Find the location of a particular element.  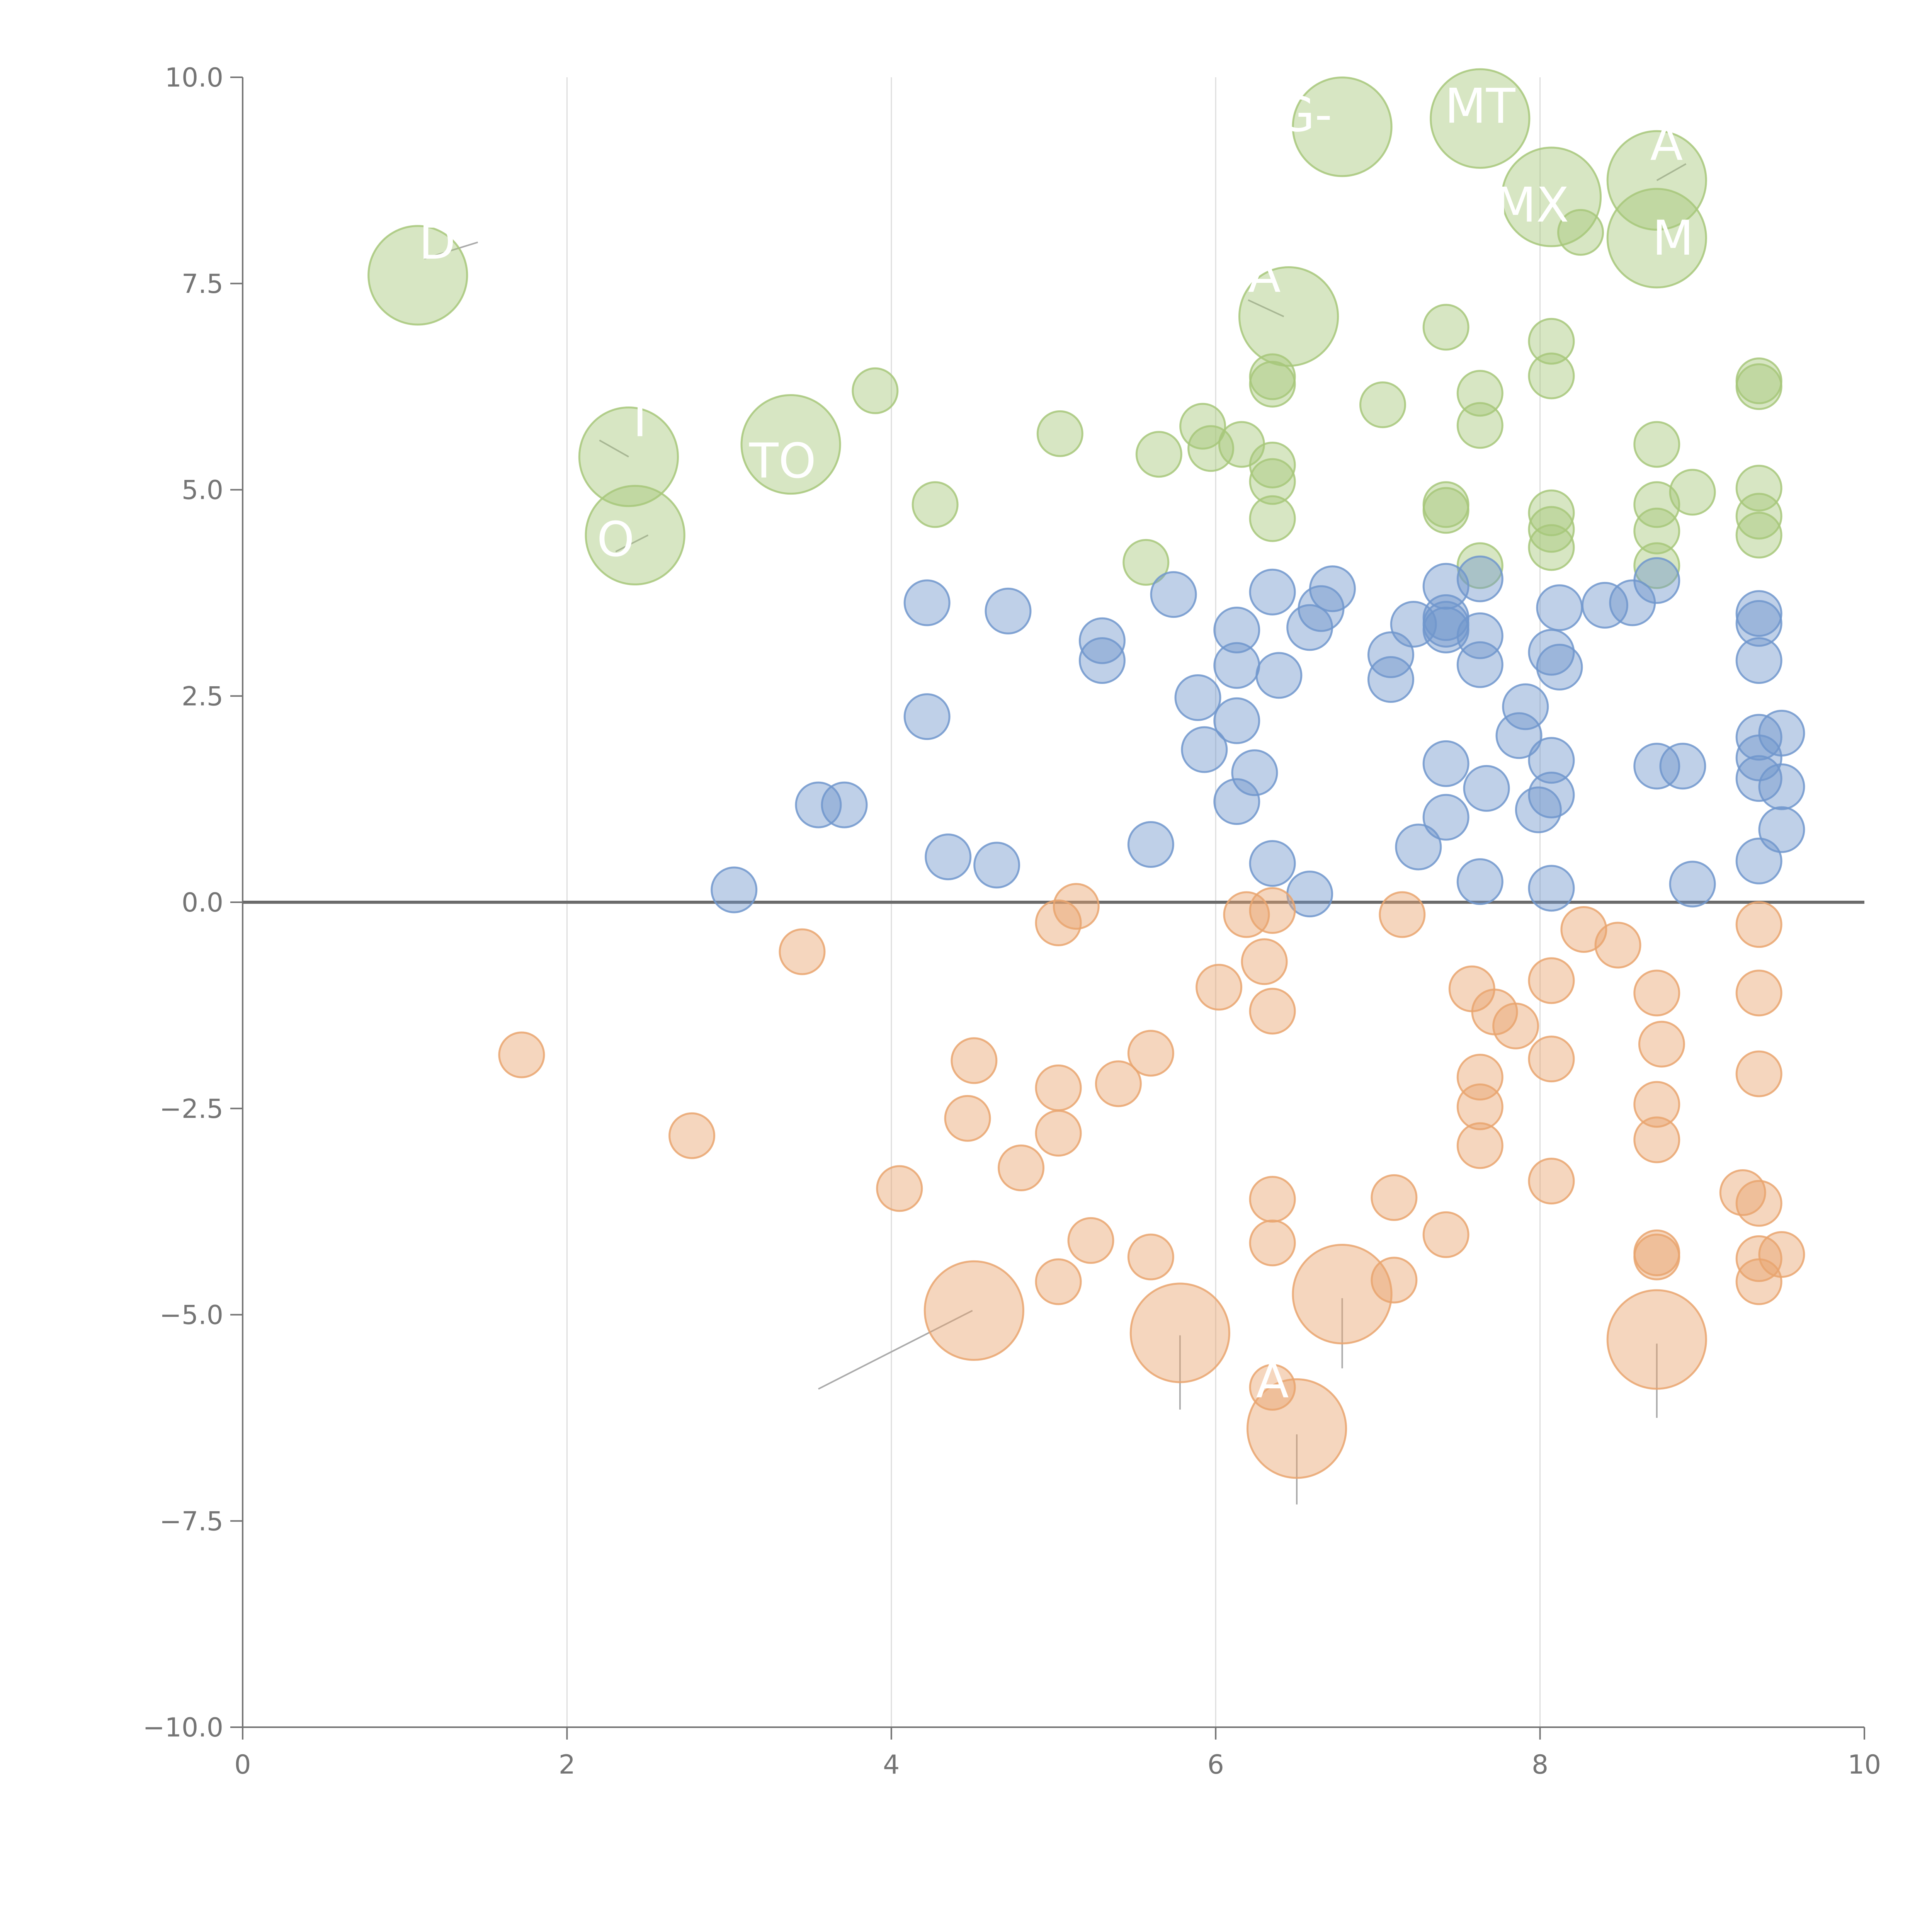

y-tick-label: 2.5 is located at coordinates (202, 696).